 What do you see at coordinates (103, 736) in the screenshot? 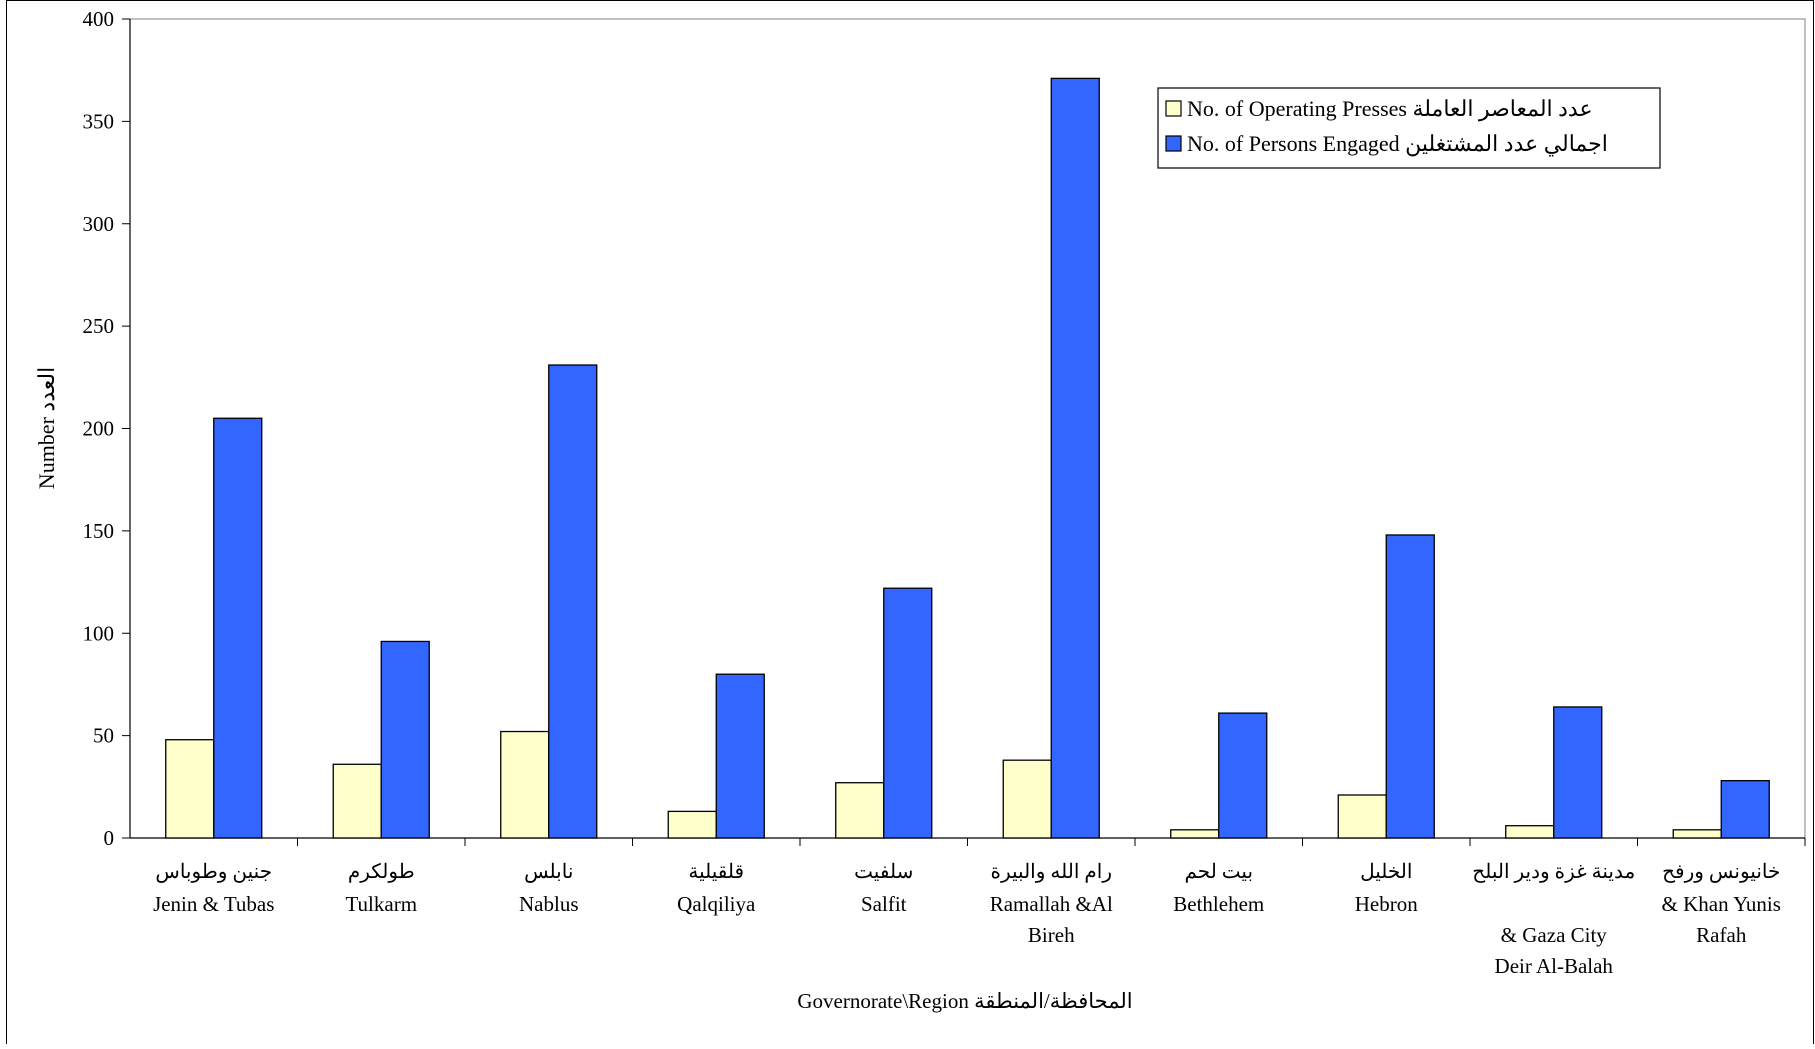
I see `y-tick-label: 50` at bounding box center [103, 736].